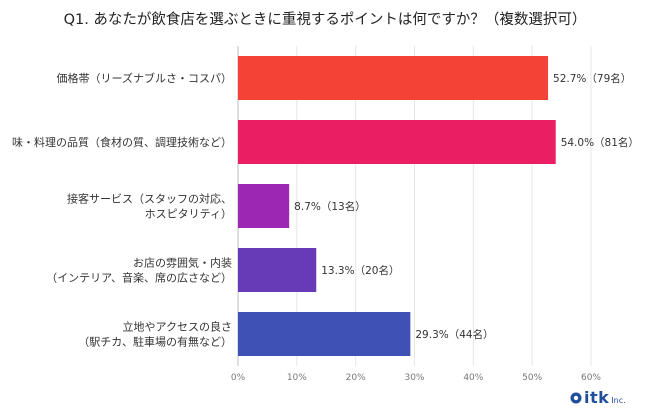 This screenshot has width=650, height=413. I want to click on category-label: 価格帯（リーズナブルさ・コスパ）, so click(144, 78).